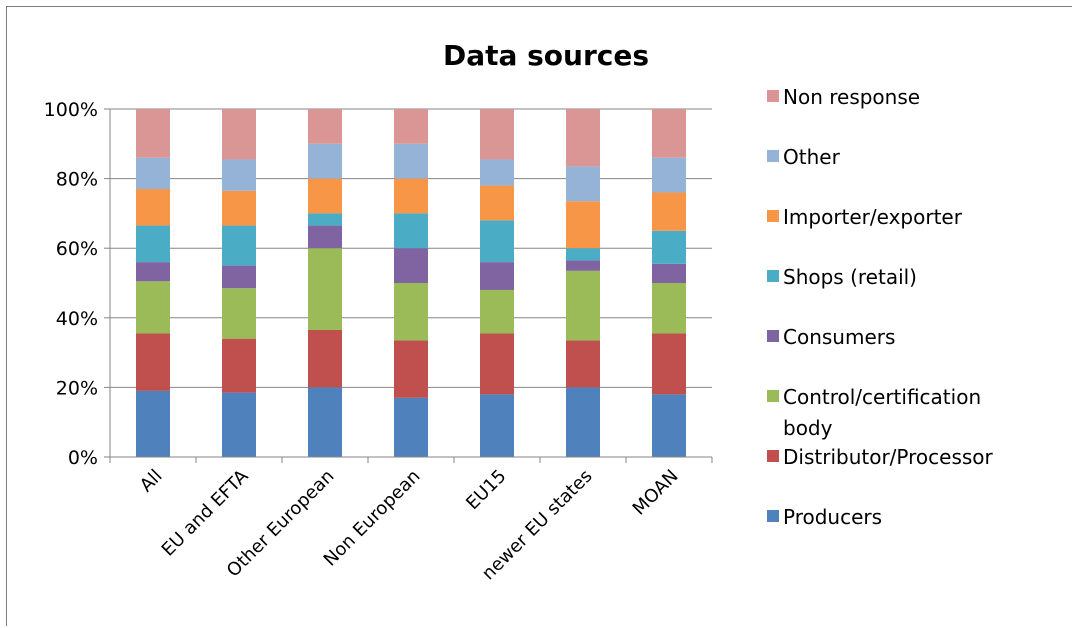  Describe the element at coordinates (839, 337) in the screenshot. I see `legend-label: Consumers` at that location.